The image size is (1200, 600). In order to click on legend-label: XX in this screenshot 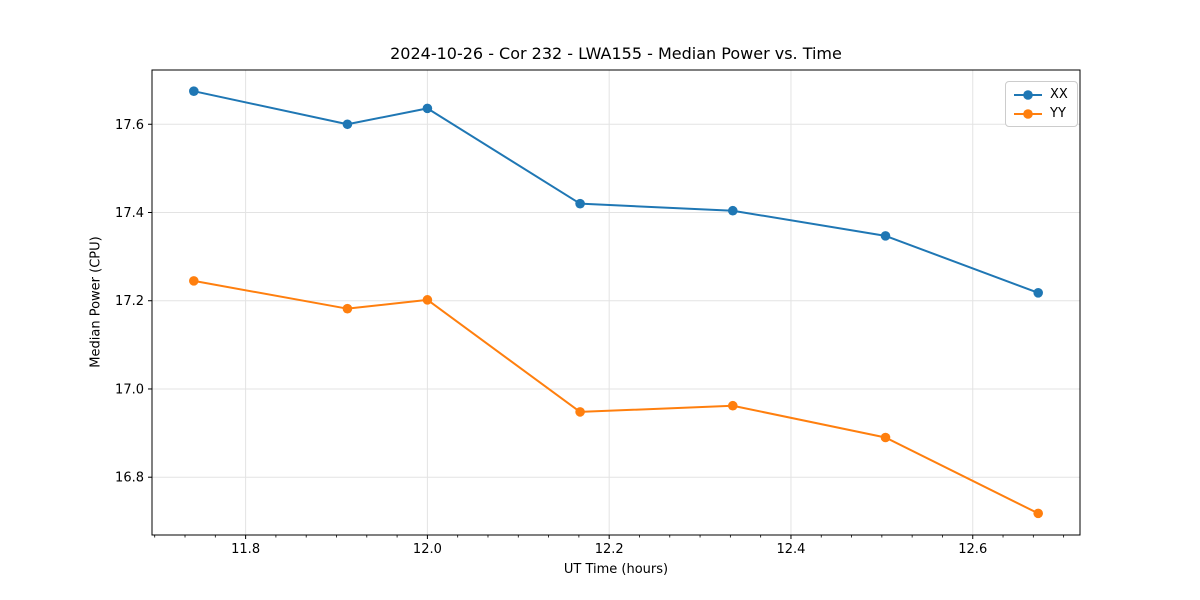, I will do `click(1059, 94)`.